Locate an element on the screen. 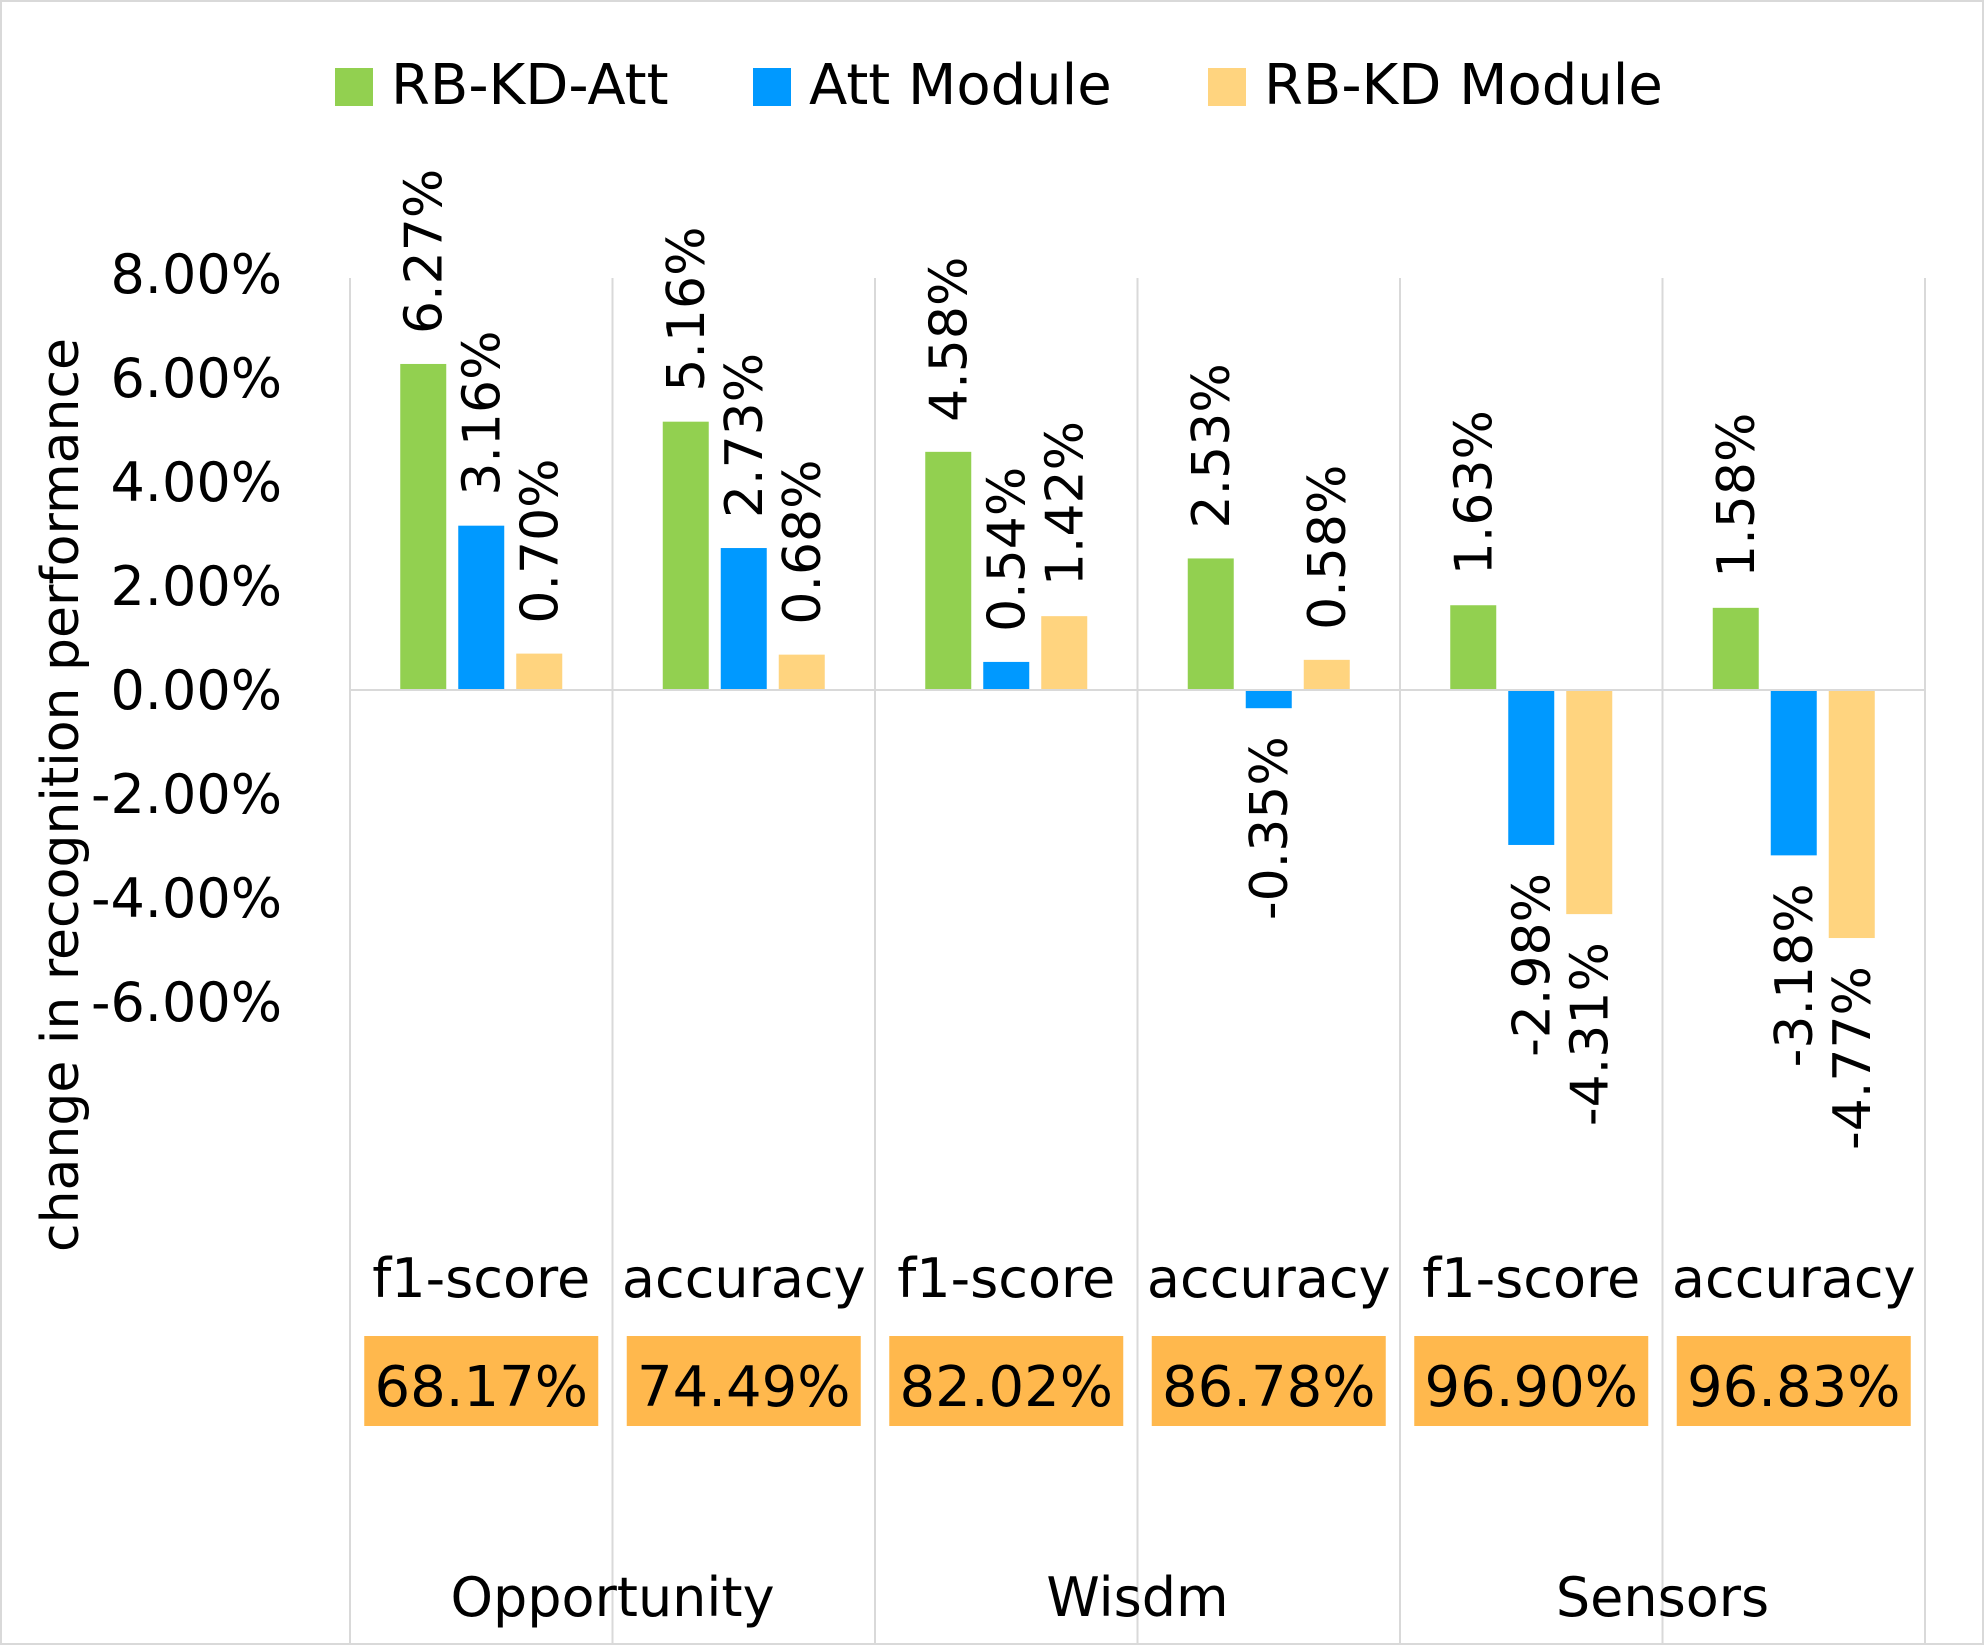 The height and width of the screenshot is (1645, 1984). y-axis-title-group: change in recognition performance is located at coordinates (61, 795).